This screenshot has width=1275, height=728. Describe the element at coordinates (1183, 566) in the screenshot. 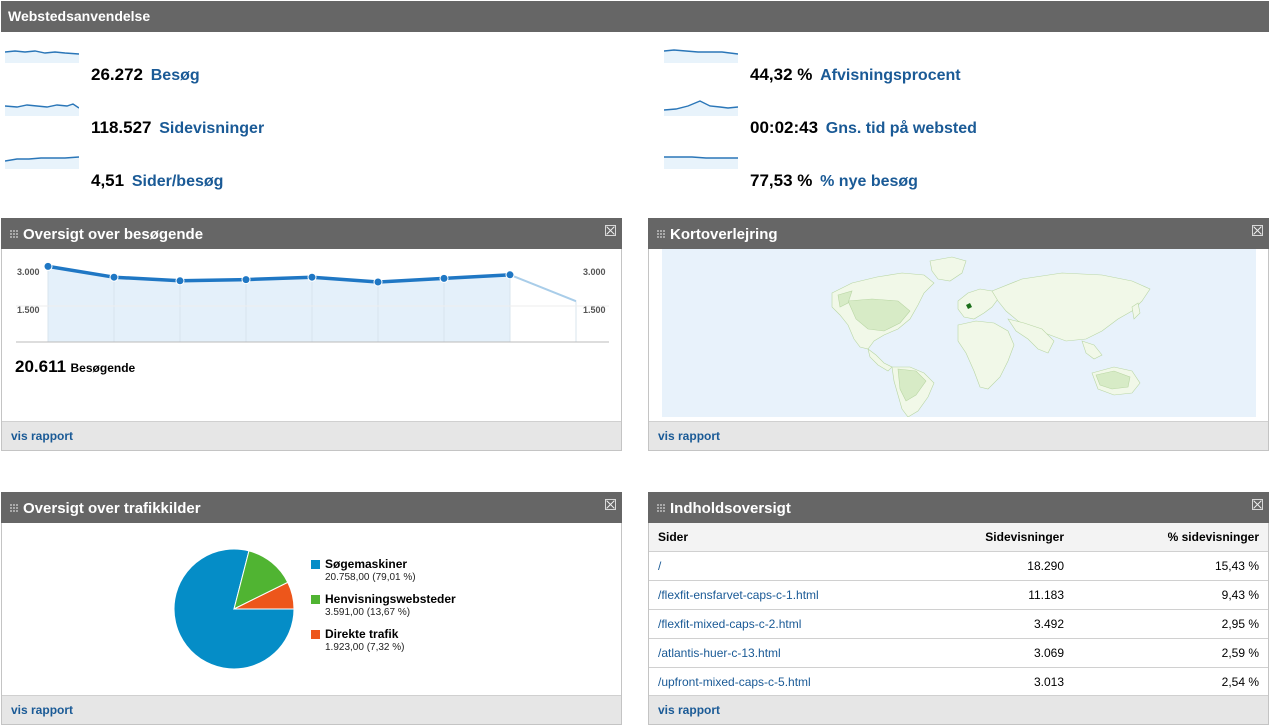

I see `pct-cell: 15,43 %` at that location.